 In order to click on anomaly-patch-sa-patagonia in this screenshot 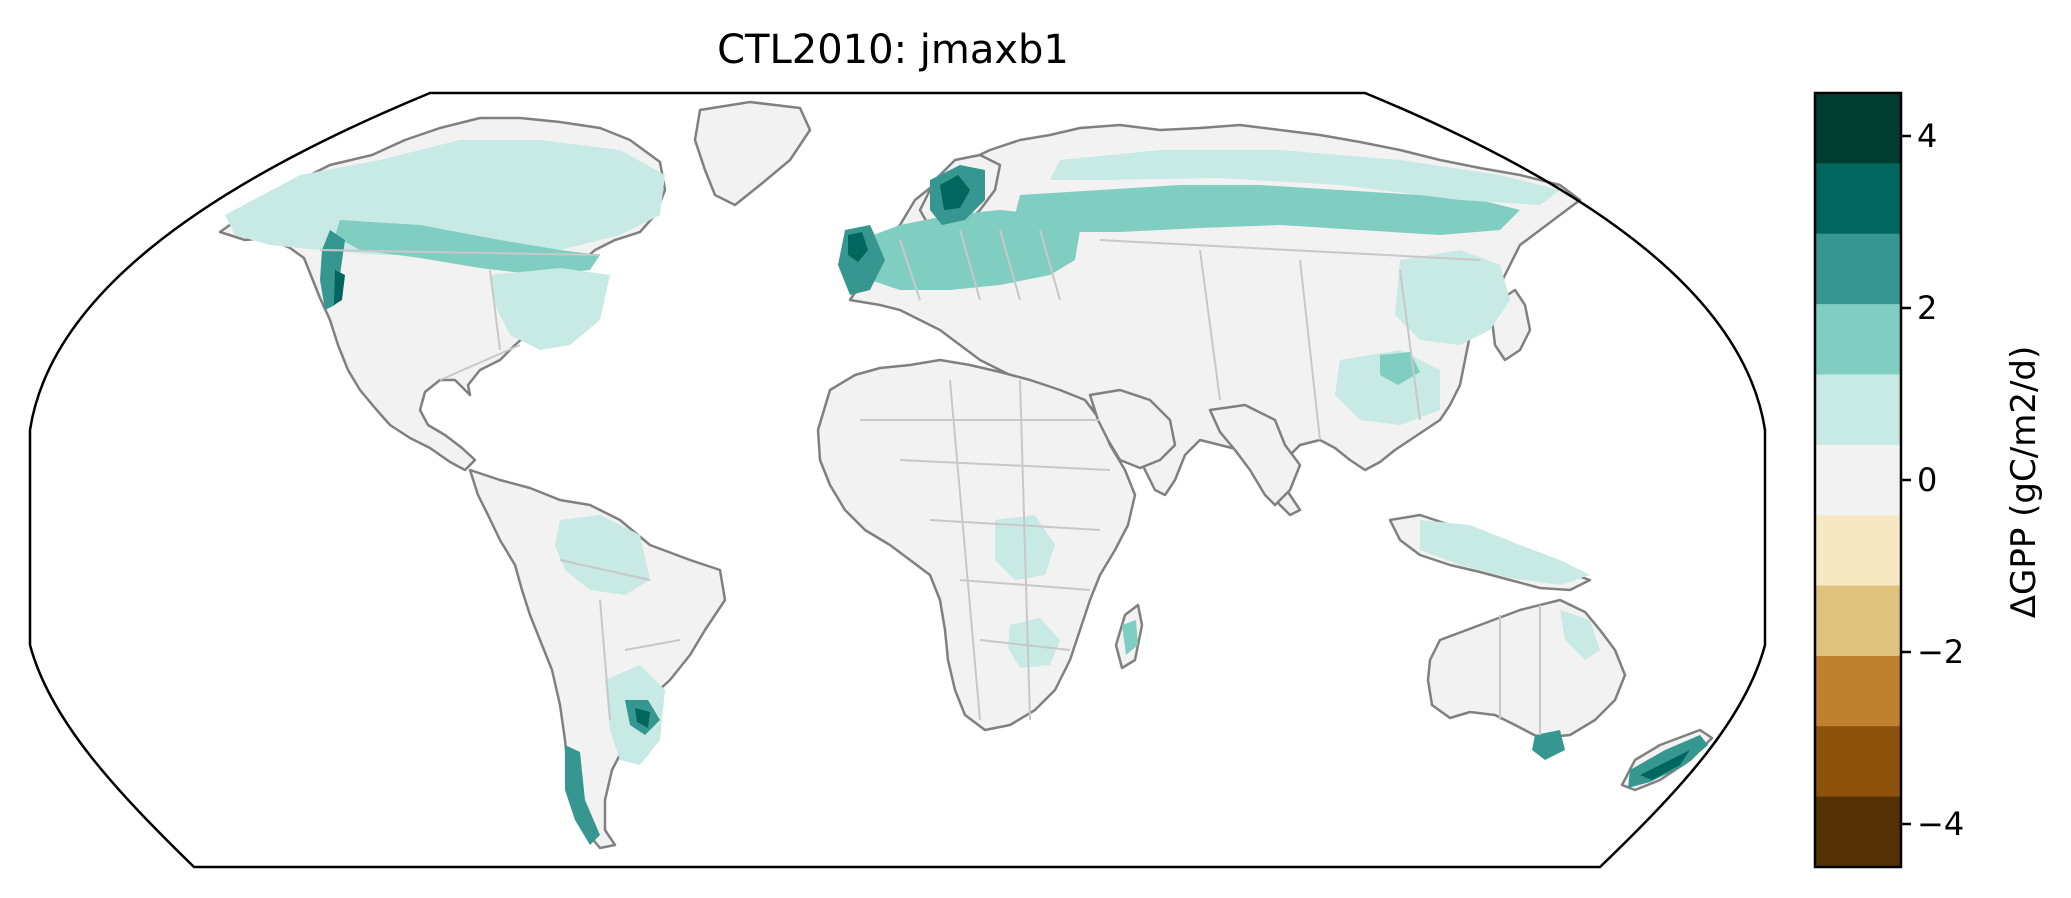, I will do `click(582, 795)`.